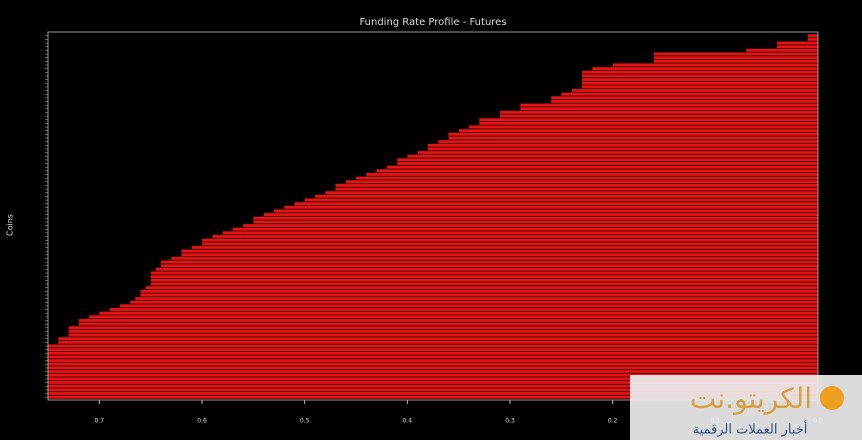  What do you see at coordinates (408, 421) in the screenshot?
I see `x-tick-label: 0.4` at bounding box center [408, 421].